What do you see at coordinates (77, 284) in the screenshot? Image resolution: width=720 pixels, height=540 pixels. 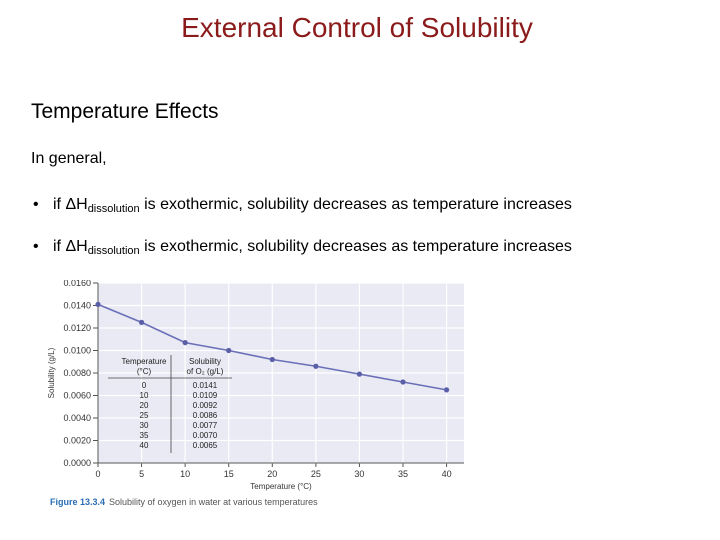 I see `y-tick-label: 0.0160` at bounding box center [77, 284].